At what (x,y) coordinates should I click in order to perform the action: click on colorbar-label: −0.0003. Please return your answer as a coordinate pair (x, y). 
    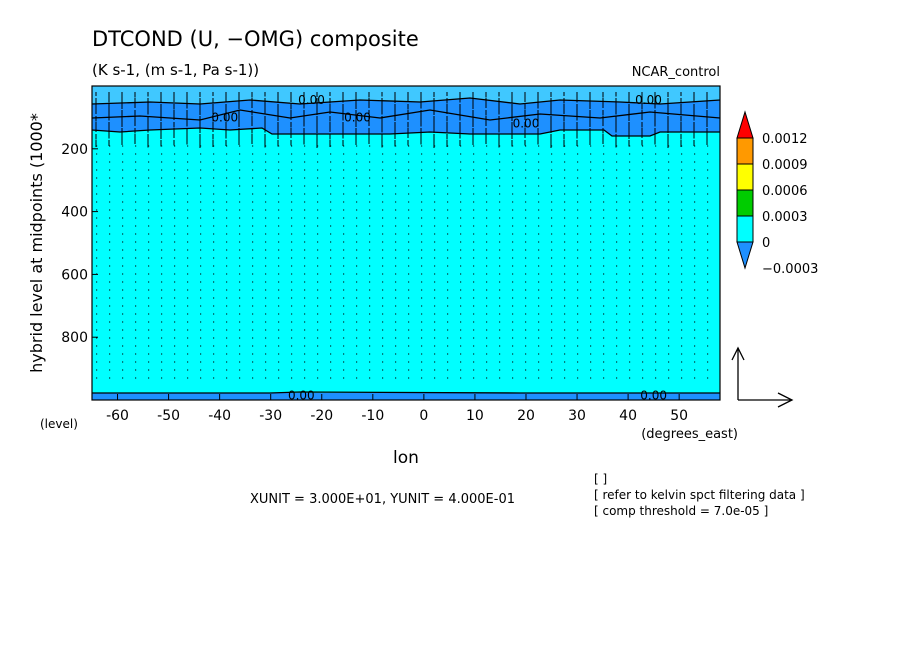
    Looking at the image, I should click on (790, 269).